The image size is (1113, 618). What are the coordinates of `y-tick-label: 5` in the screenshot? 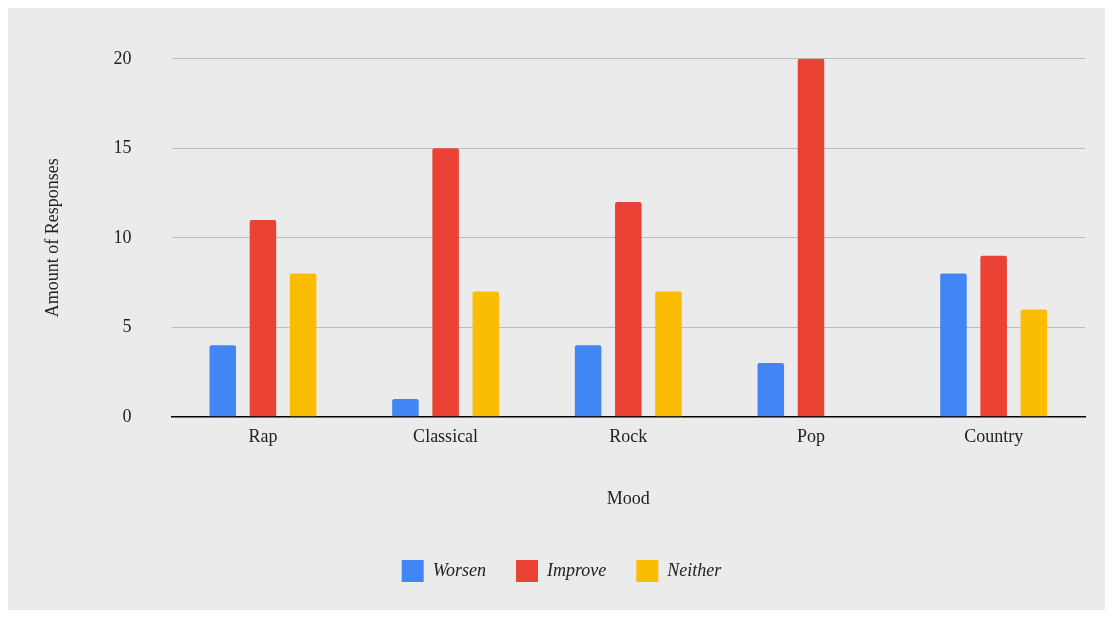 It's located at (127, 326).